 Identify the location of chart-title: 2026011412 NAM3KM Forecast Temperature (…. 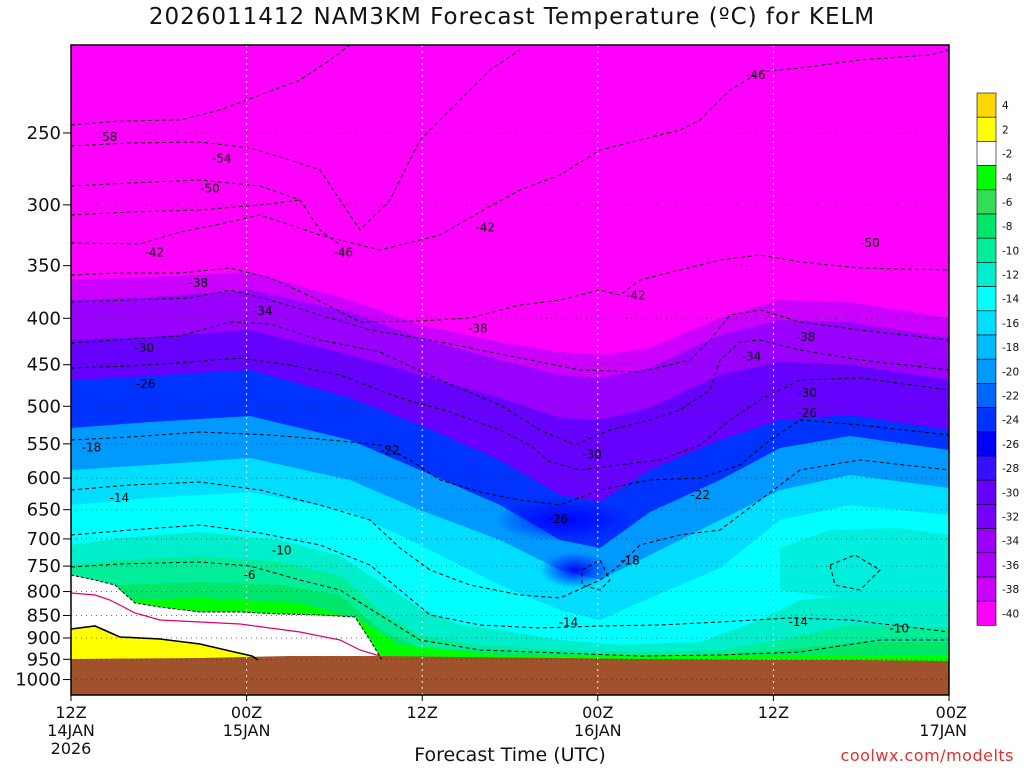
(512, 17).